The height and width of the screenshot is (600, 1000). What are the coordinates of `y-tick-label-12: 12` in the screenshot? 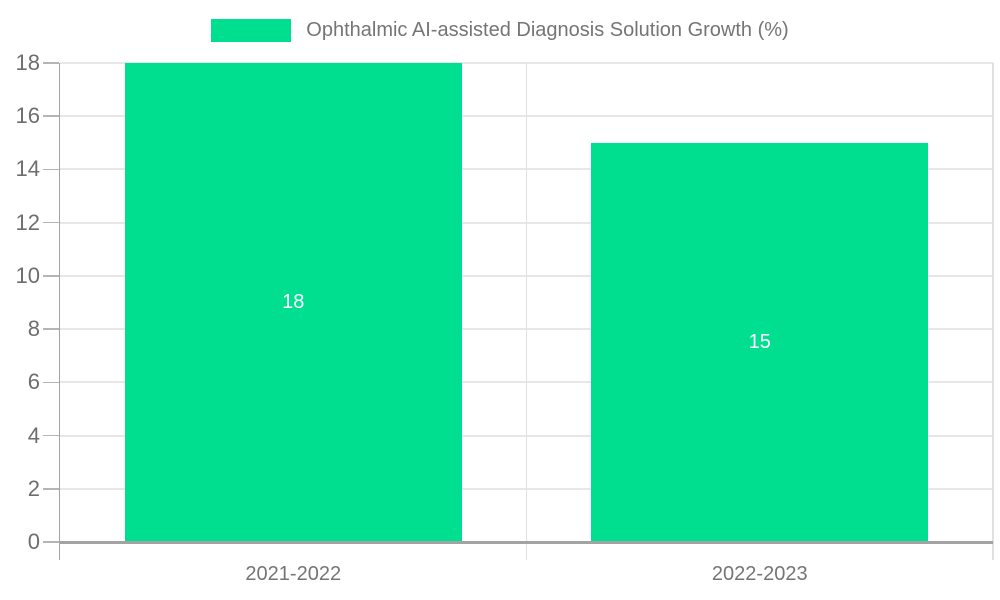 It's located at (27, 222).